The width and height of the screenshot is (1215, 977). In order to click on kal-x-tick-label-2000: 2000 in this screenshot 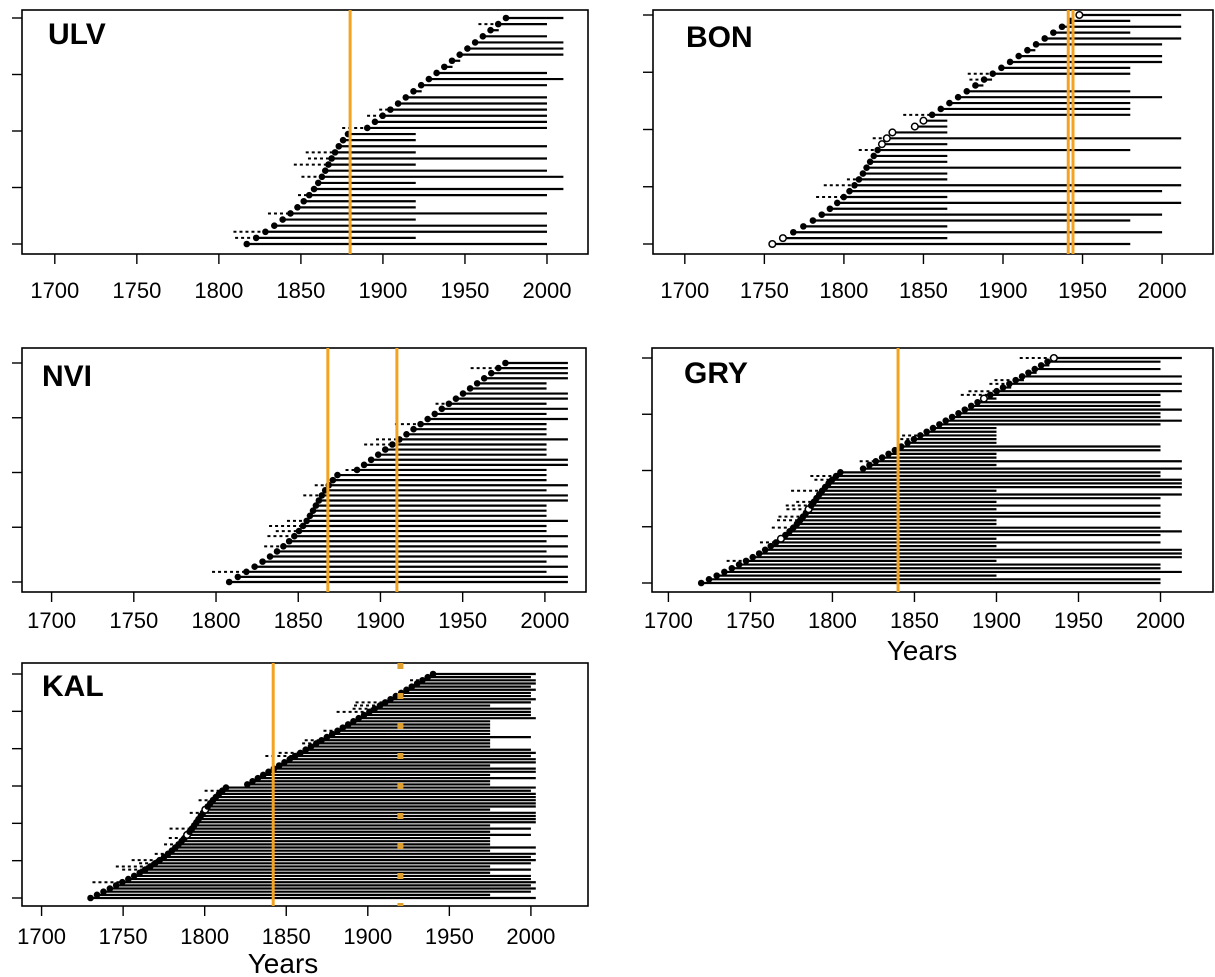, I will do `click(530, 936)`.